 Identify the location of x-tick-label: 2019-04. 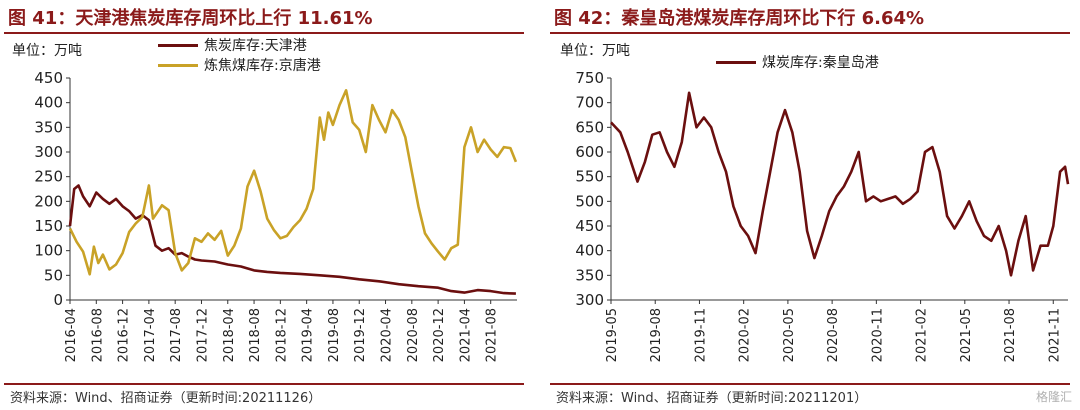
(308, 335).